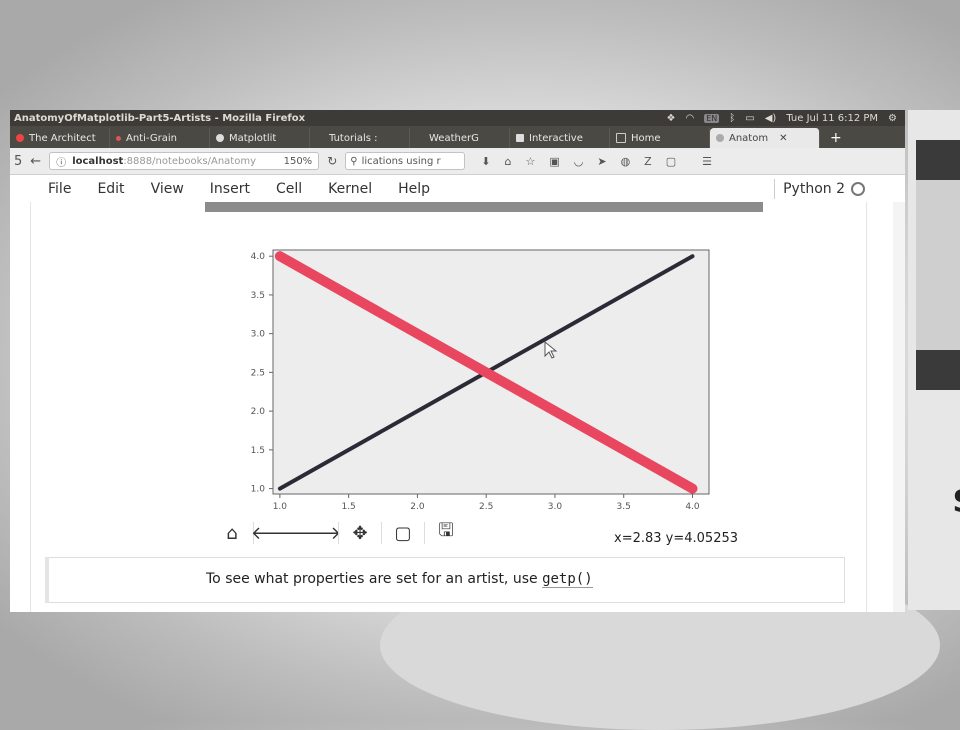  I want to click on inline-code: getp(), so click(567, 579).